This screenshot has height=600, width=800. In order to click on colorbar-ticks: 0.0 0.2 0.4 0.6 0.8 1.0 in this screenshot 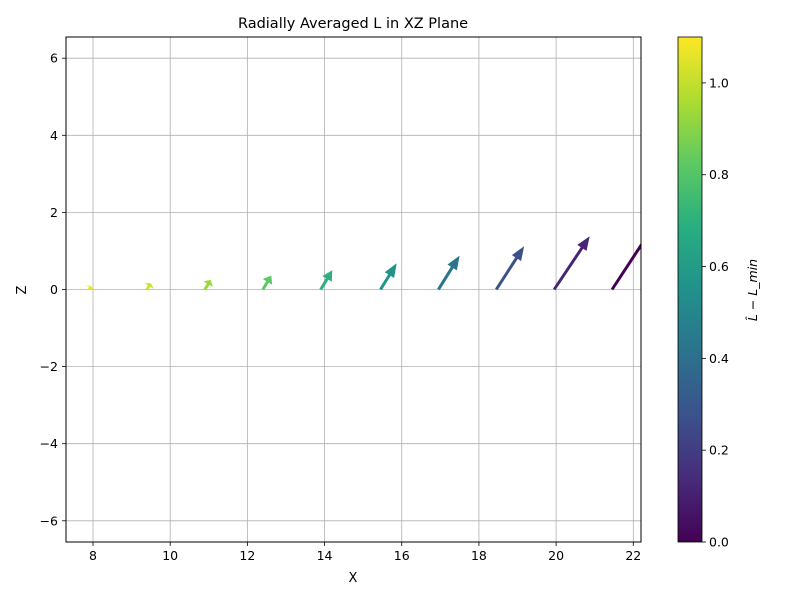, I will do `click(715, 312)`.